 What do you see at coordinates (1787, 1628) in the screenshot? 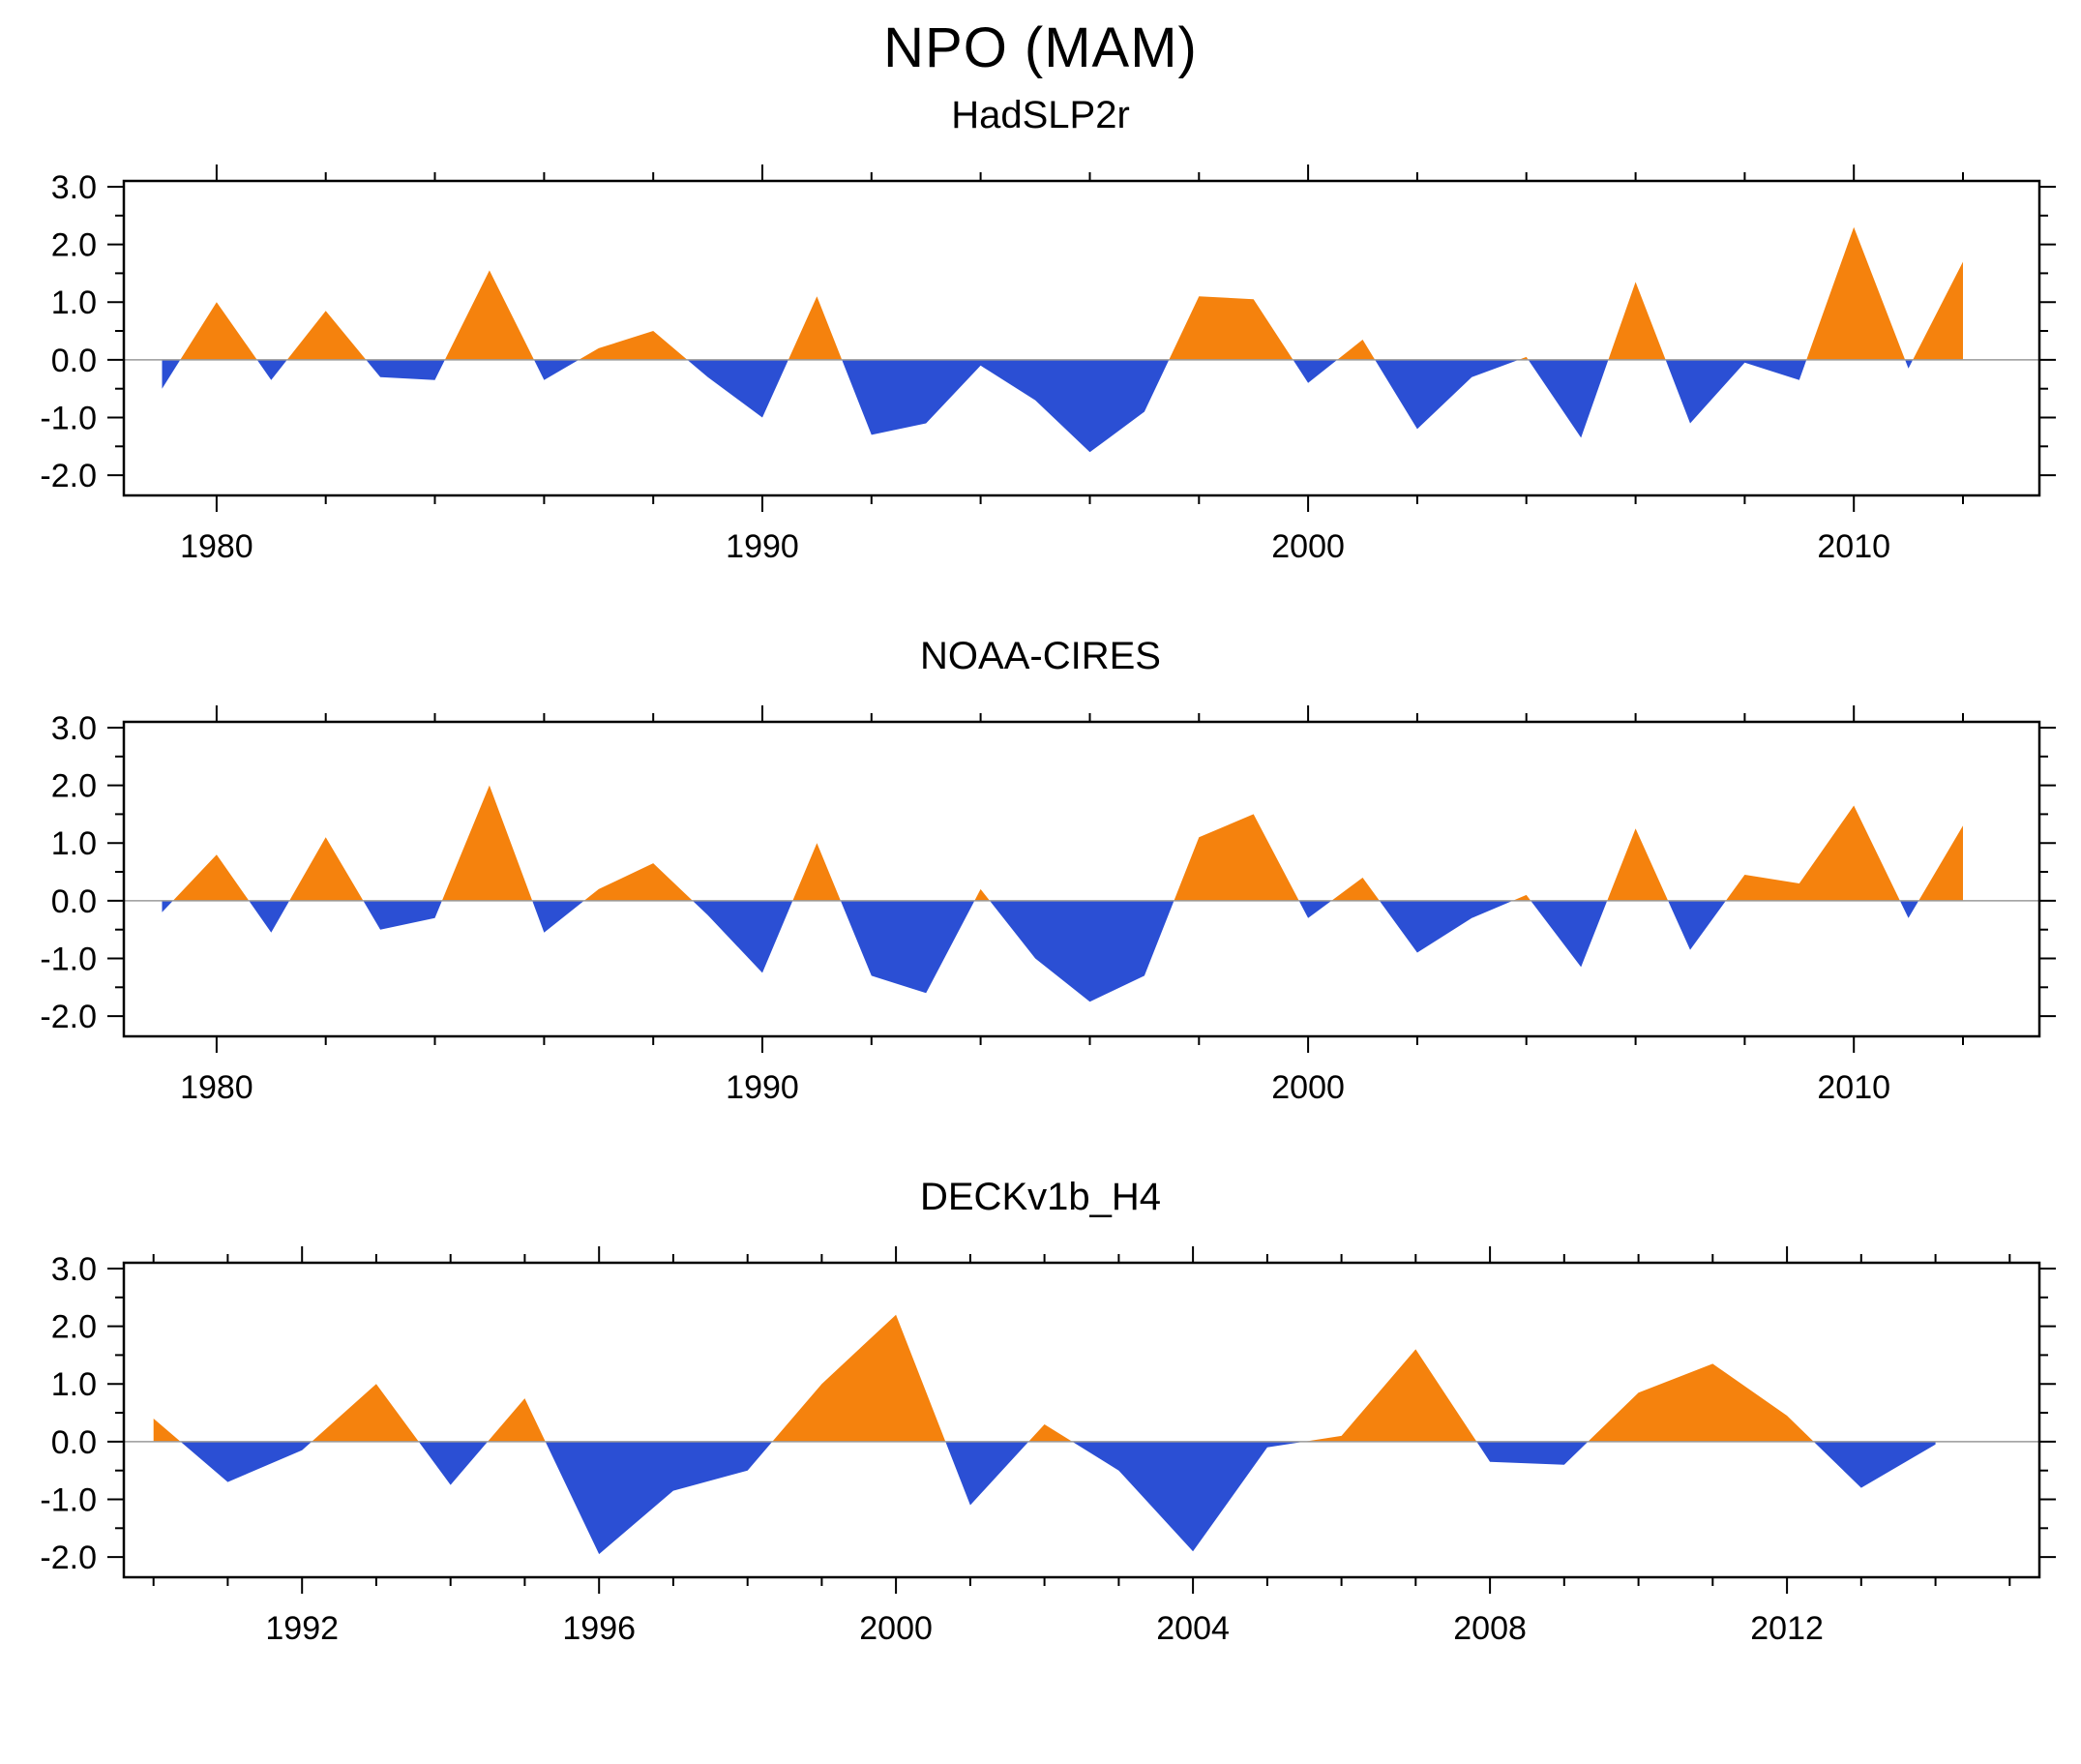
I see `x-tick-label: 2012` at bounding box center [1787, 1628].